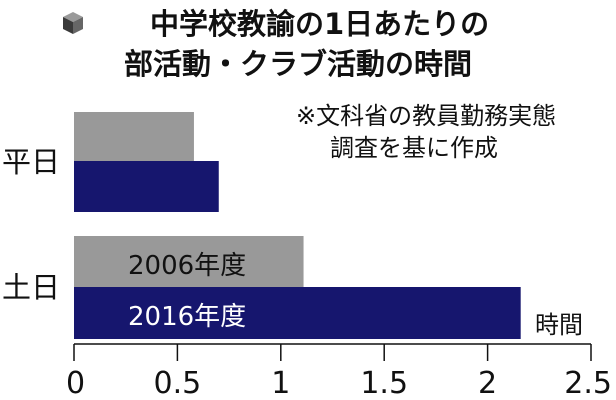 This screenshot has width=616, height=400. What do you see at coordinates (426, 116) in the screenshot?
I see `source-note-line-1: ※文科省の教員勤務実態` at bounding box center [426, 116].